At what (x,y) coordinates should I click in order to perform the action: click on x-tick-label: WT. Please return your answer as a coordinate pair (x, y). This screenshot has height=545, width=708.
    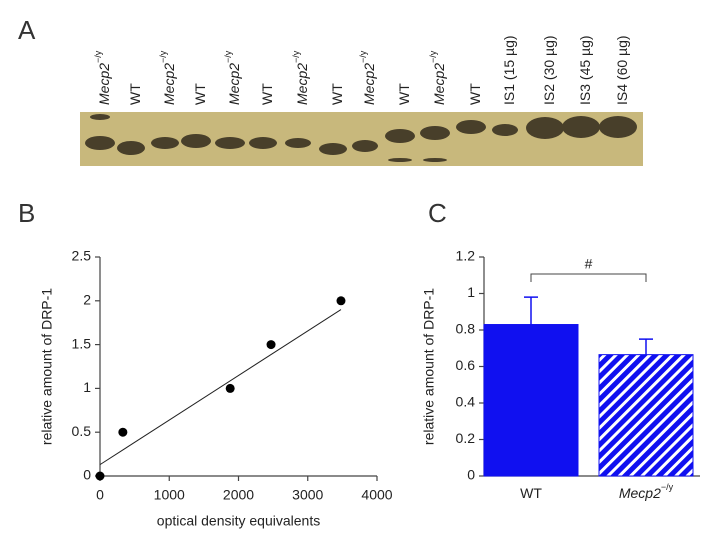
    Looking at the image, I should click on (531, 493).